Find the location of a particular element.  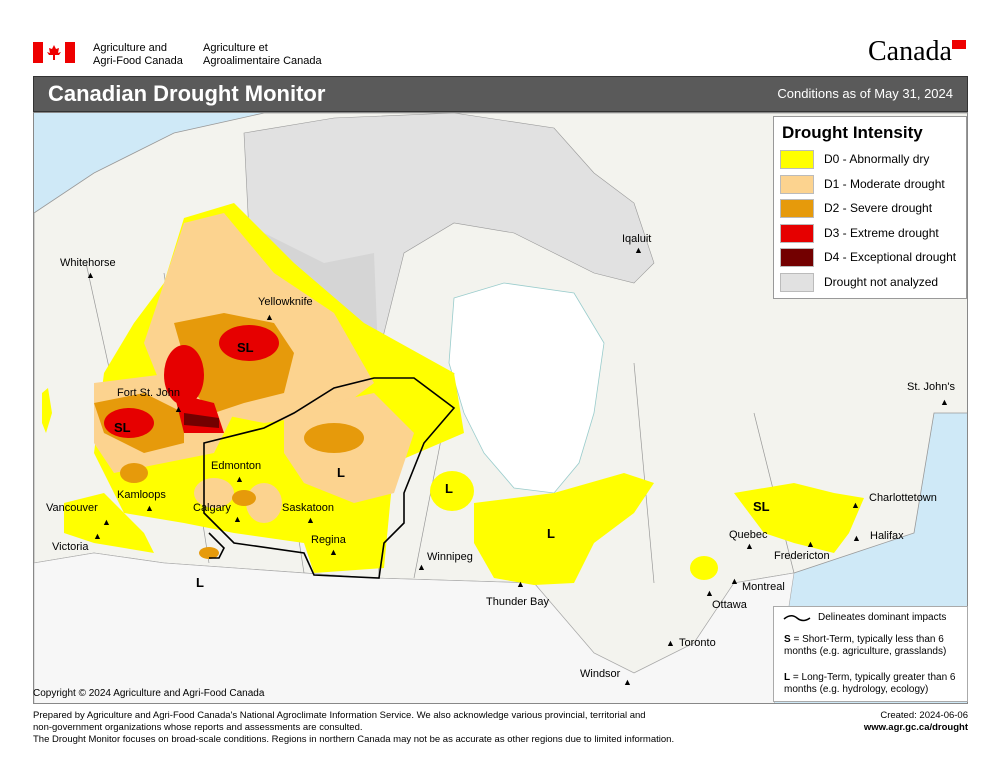

city-label-iqaluit: Iqaluit is located at coordinates (637, 239).